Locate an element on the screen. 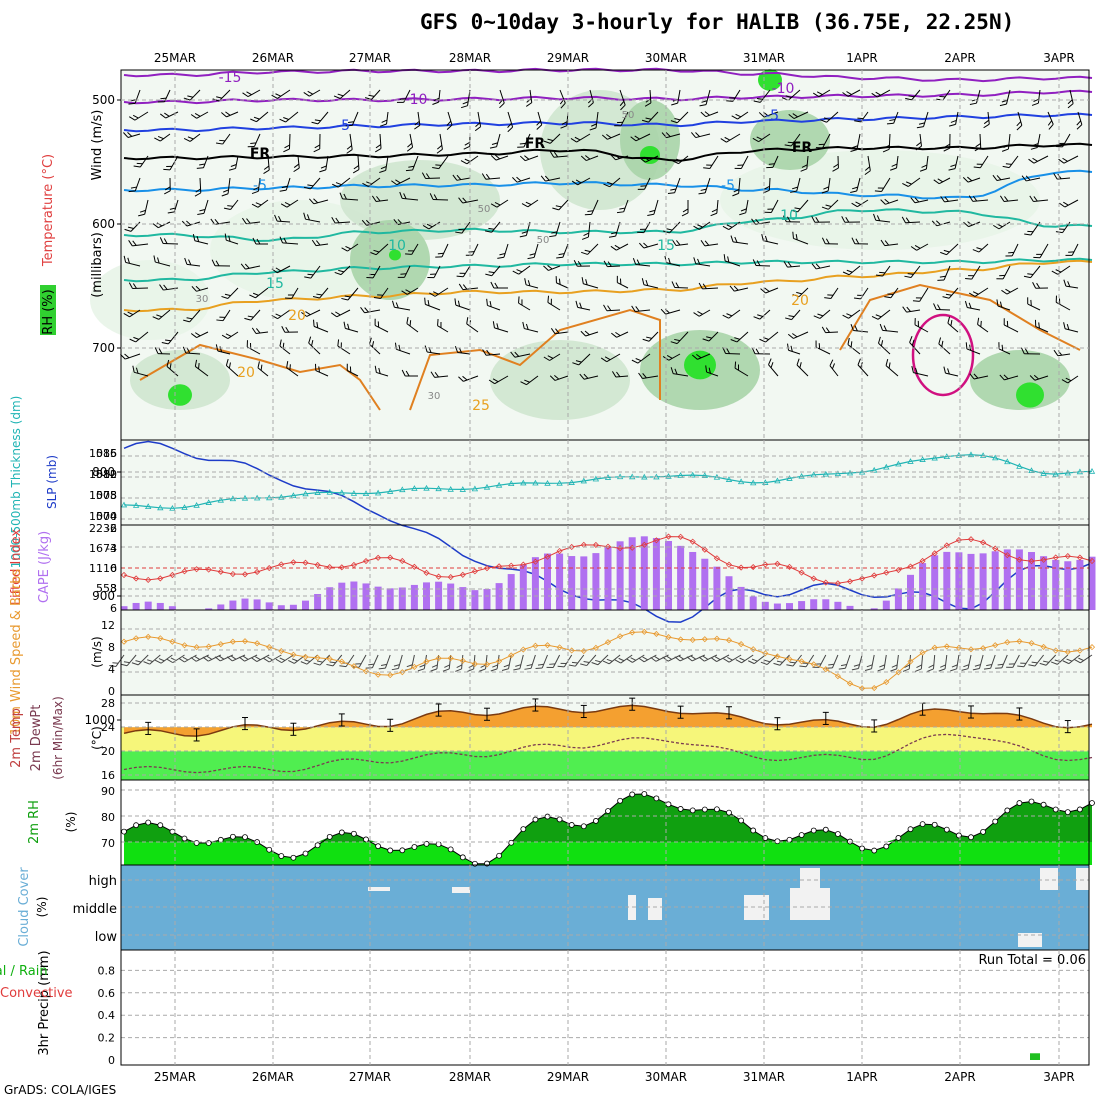 Image resolution: width=1100 pixels, height=1100 pixels. wind10-barb is located at coordinates (384, 662).